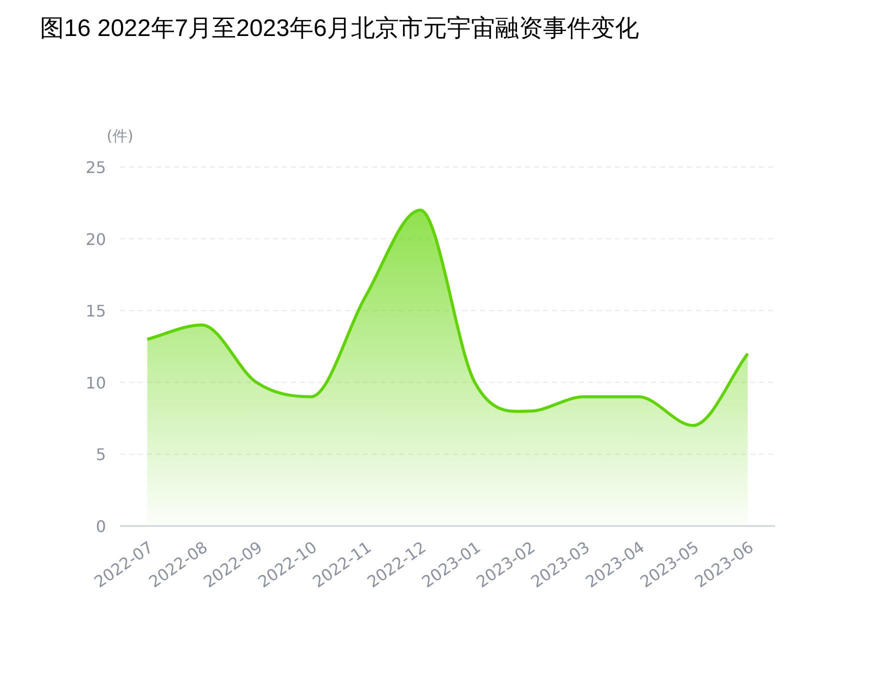 This screenshot has width=893, height=684. Describe the element at coordinates (101, 526) in the screenshot. I see `y-tick-label: 0` at that location.